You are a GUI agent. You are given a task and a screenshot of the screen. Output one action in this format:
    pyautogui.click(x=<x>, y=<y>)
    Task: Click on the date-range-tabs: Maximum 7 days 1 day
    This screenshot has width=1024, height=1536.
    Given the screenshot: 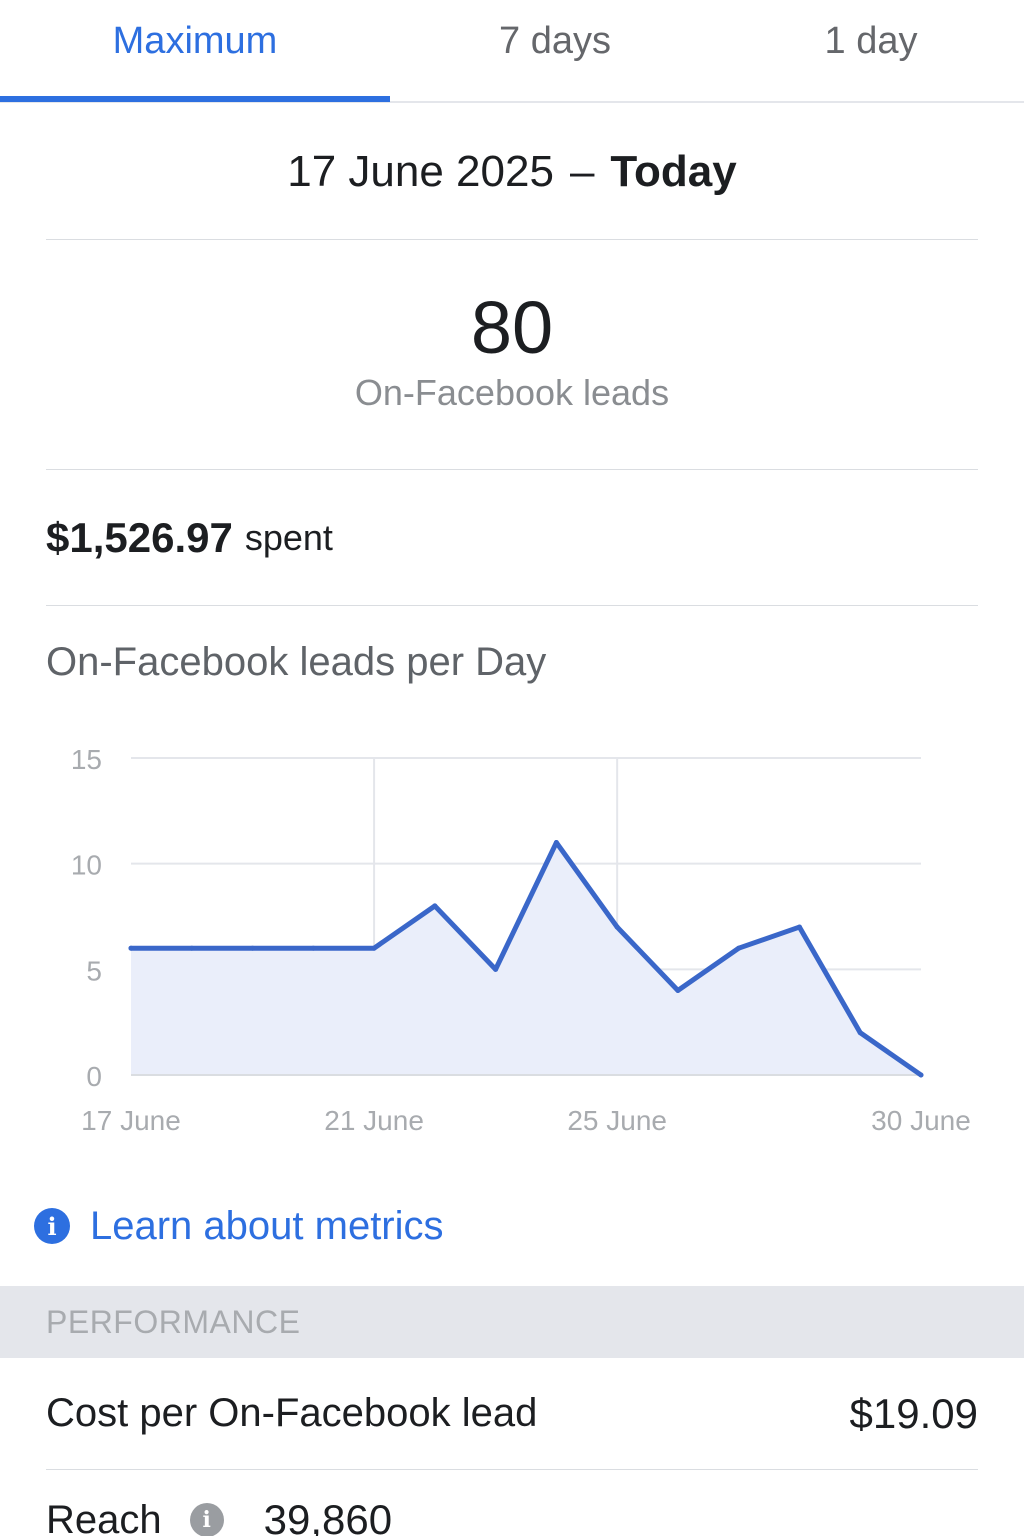 What is the action you would take?
    pyautogui.click(x=512, y=51)
    